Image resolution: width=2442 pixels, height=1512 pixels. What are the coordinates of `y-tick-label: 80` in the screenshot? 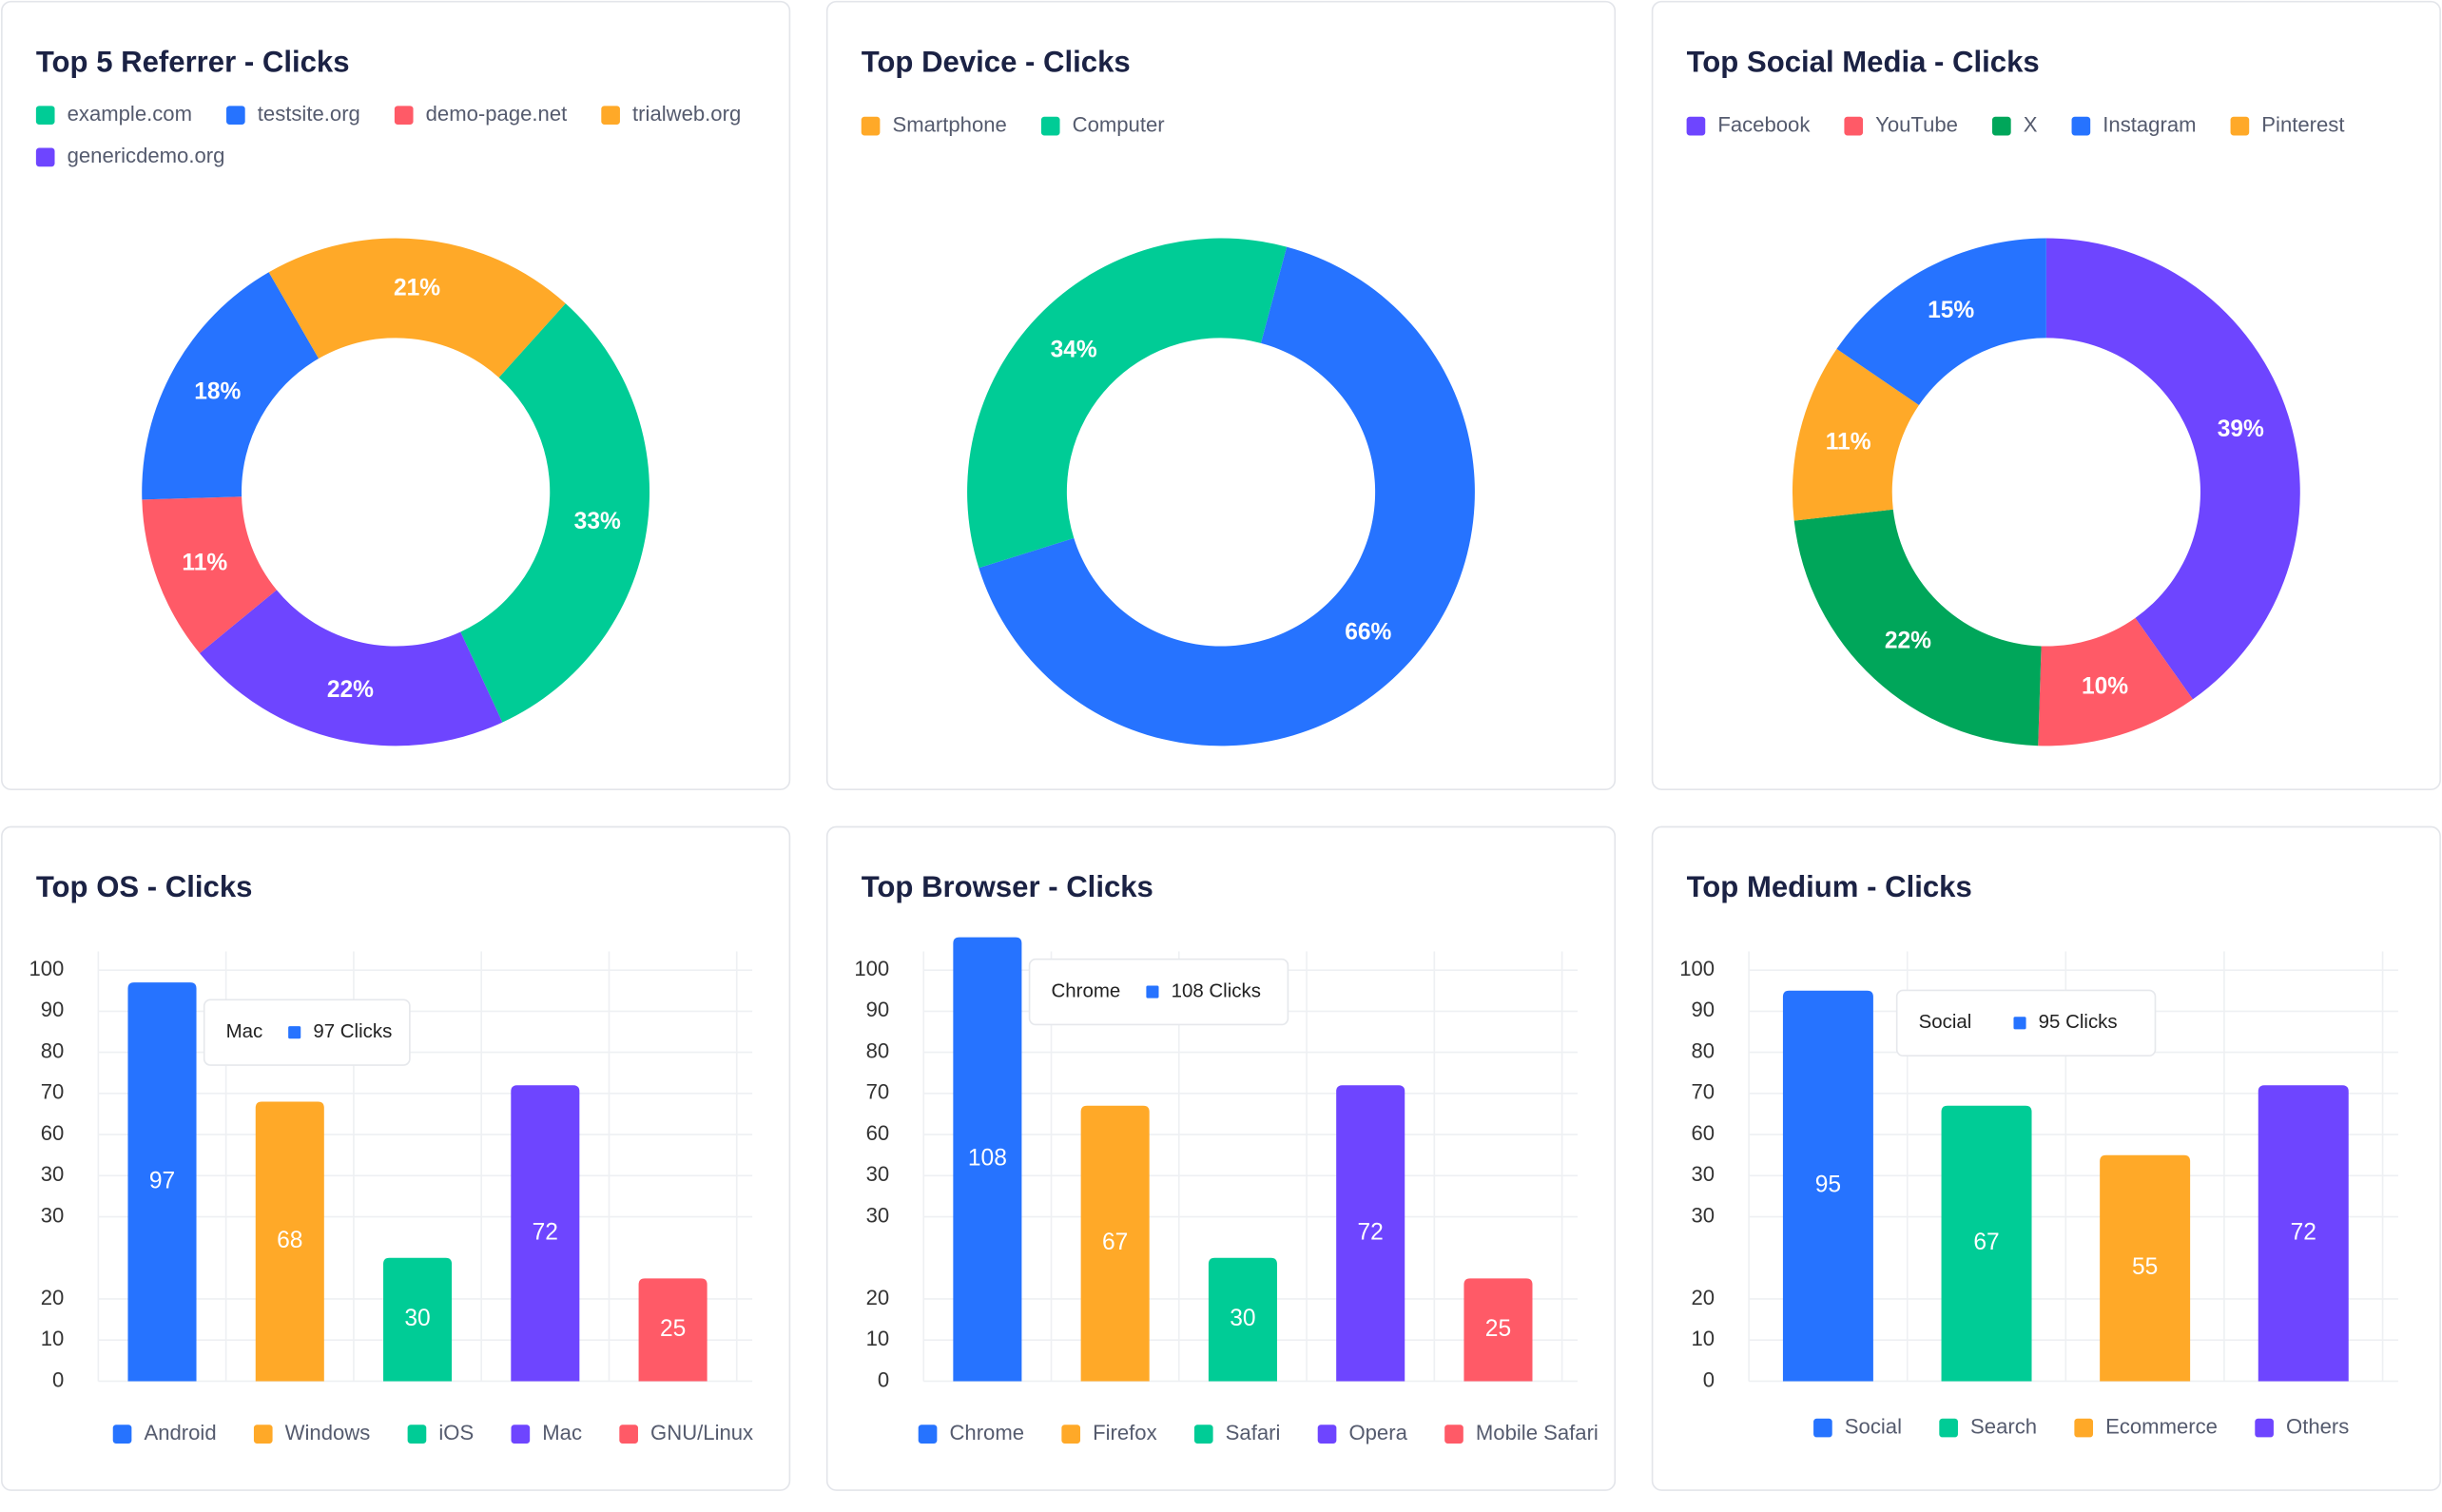 It's located at (53, 1050).